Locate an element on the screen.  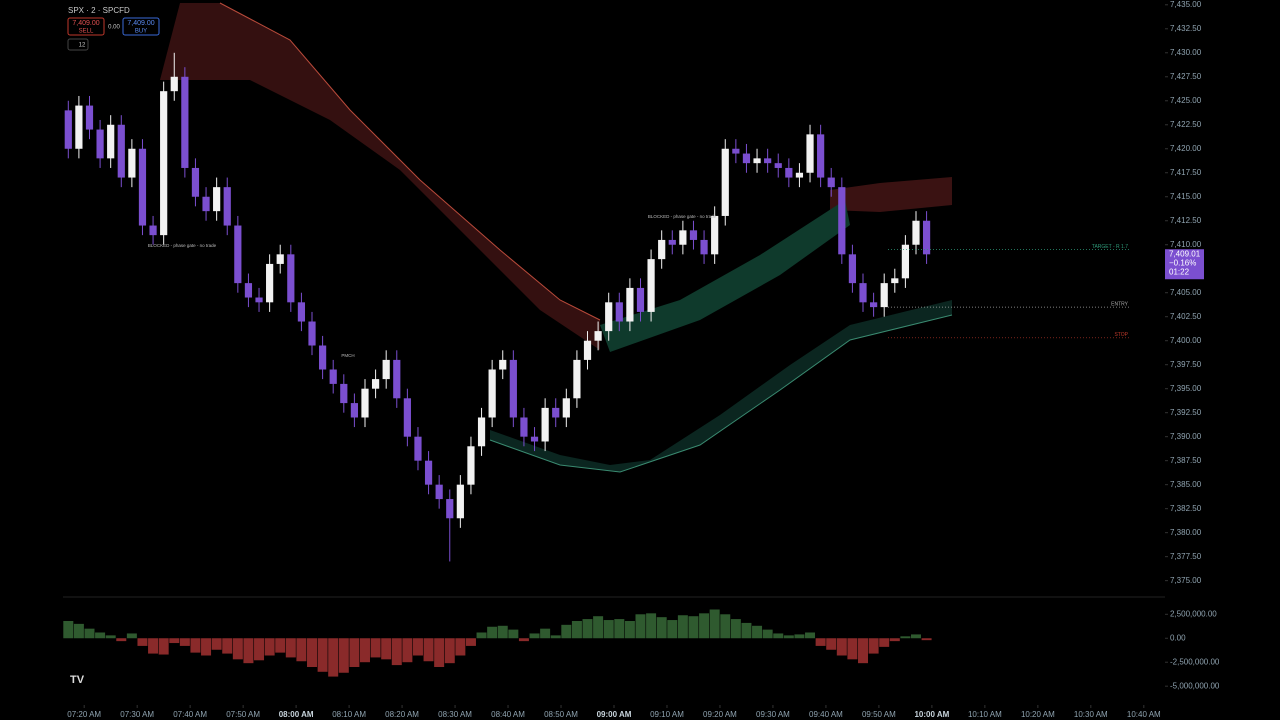
y-tick-label: 7,390.00 is located at coordinates (1186, 436).